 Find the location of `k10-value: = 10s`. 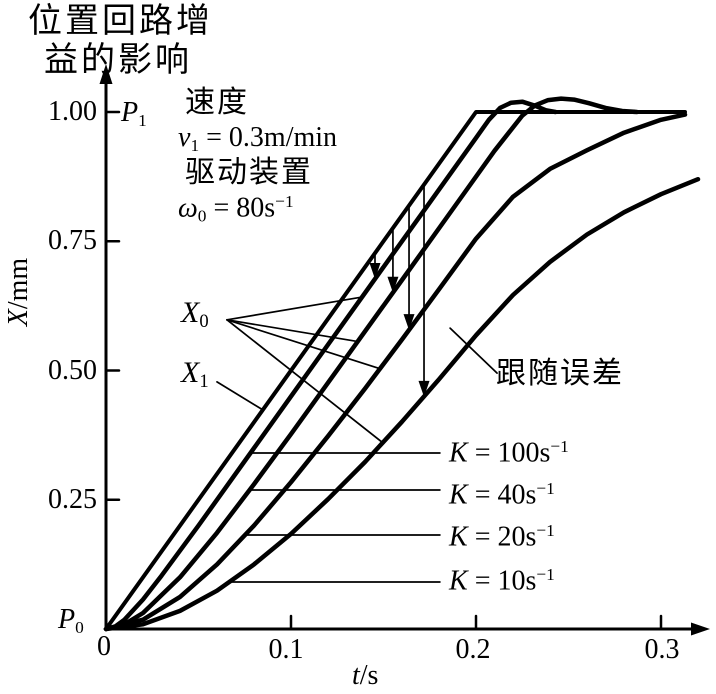

k10-value: = 10s is located at coordinates (502, 581).